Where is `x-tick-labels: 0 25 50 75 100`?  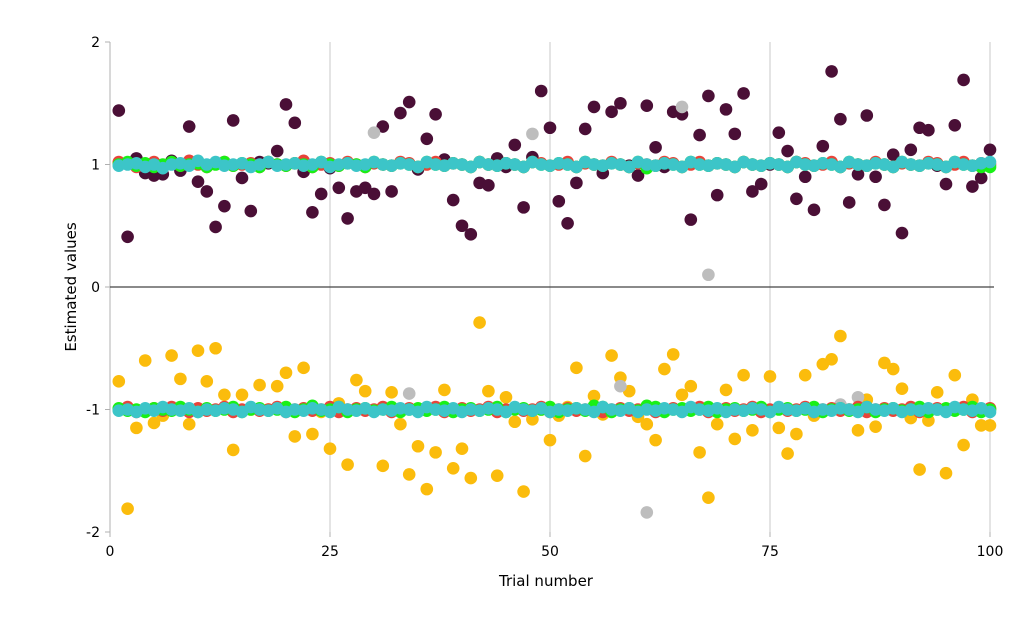 x-tick-labels: 0 25 50 75 100 is located at coordinates (555, 552).